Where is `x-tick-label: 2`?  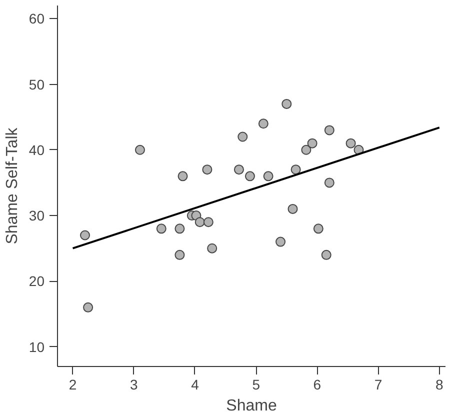
x-tick-label: 2 is located at coordinates (72, 384).